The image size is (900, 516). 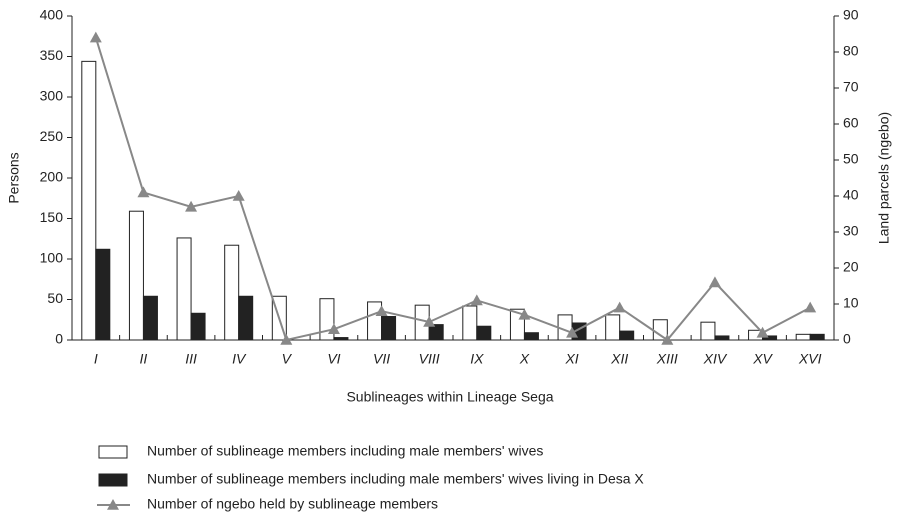 What do you see at coordinates (715, 359) in the screenshot?
I see `x-tick-label: XIV` at bounding box center [715, 359].